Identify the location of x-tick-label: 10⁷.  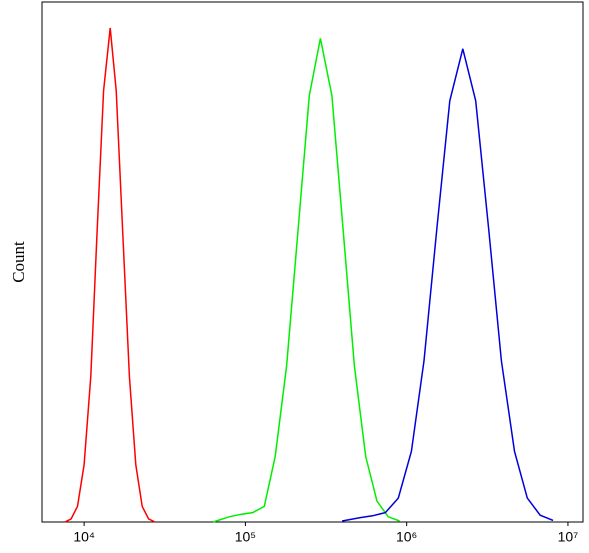
(568, 537).